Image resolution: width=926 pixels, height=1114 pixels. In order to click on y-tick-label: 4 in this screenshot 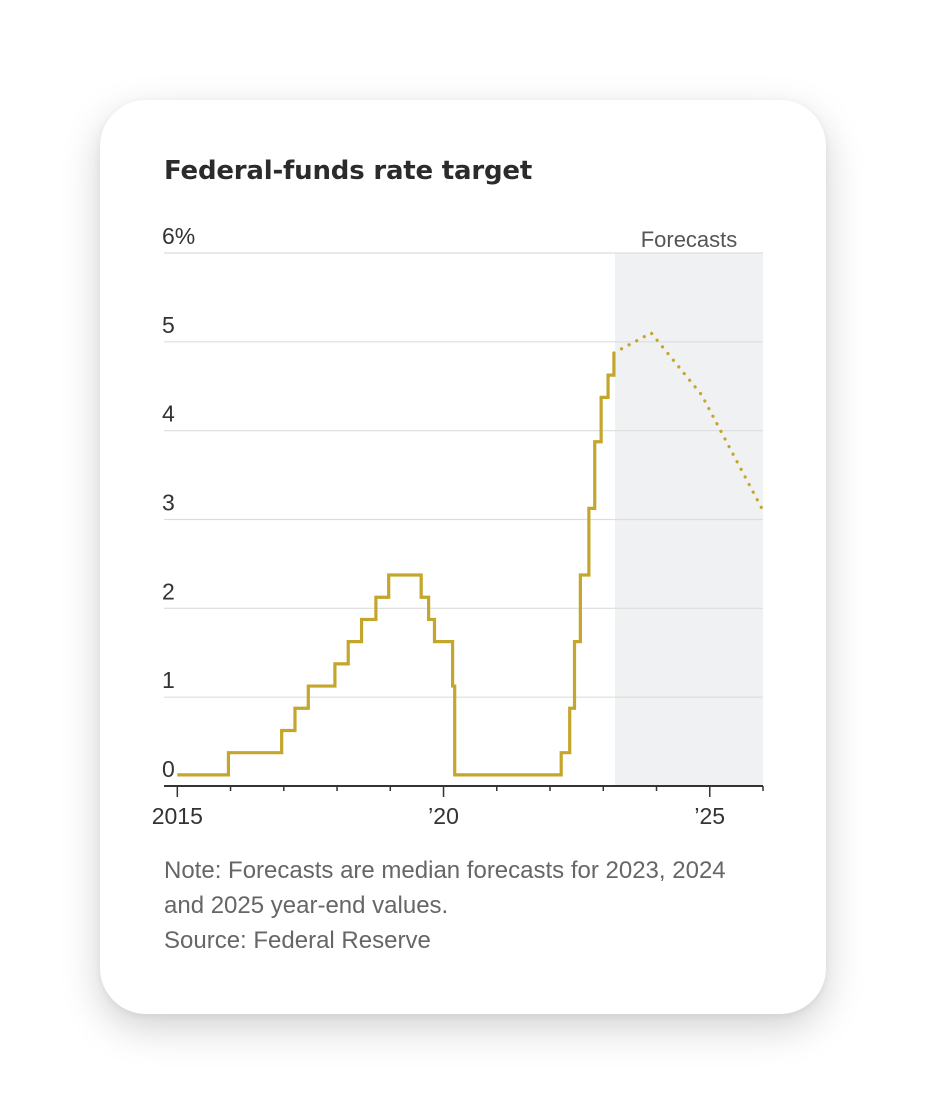, I will do `click(168, 414)`.